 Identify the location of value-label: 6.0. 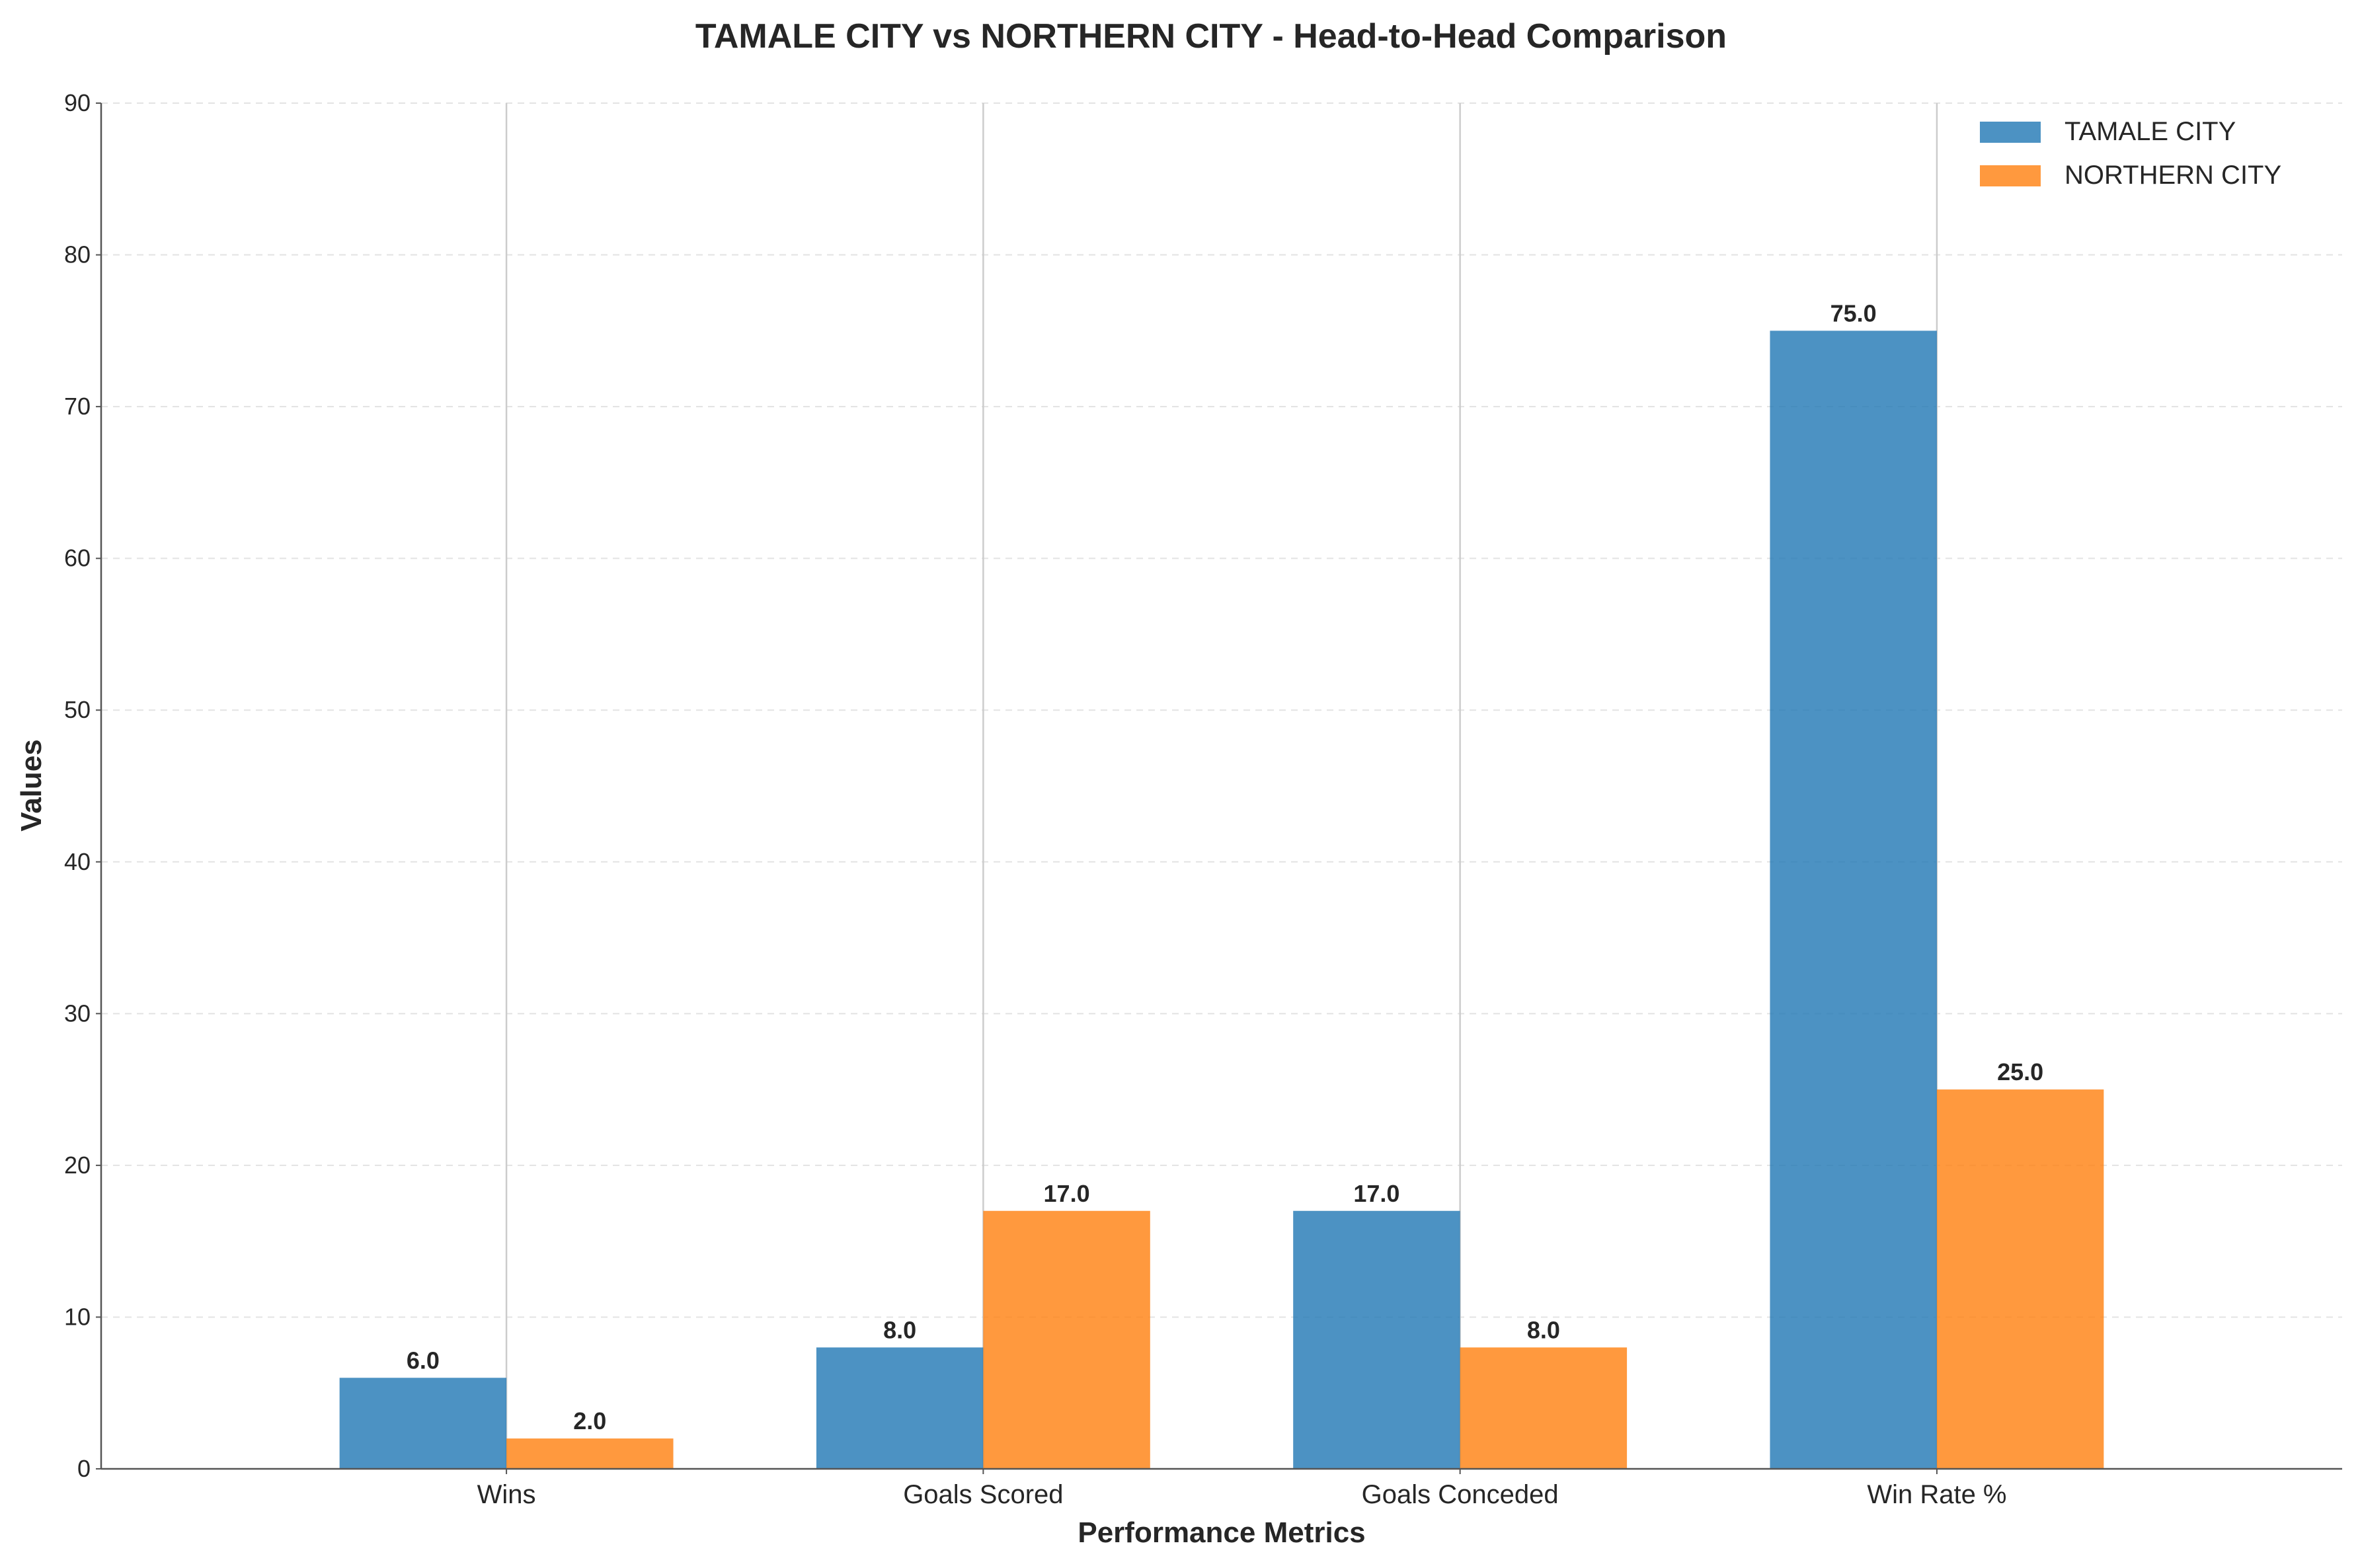
(423, 1360).